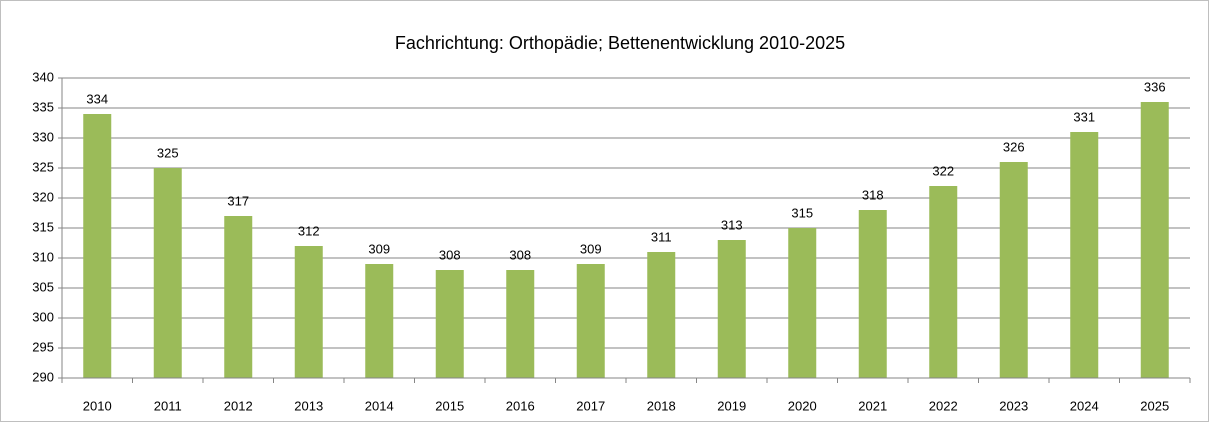  Describe the element at coordinates (449, 405) in the screenshot. I see `x-tick-label: 2015` at that location.